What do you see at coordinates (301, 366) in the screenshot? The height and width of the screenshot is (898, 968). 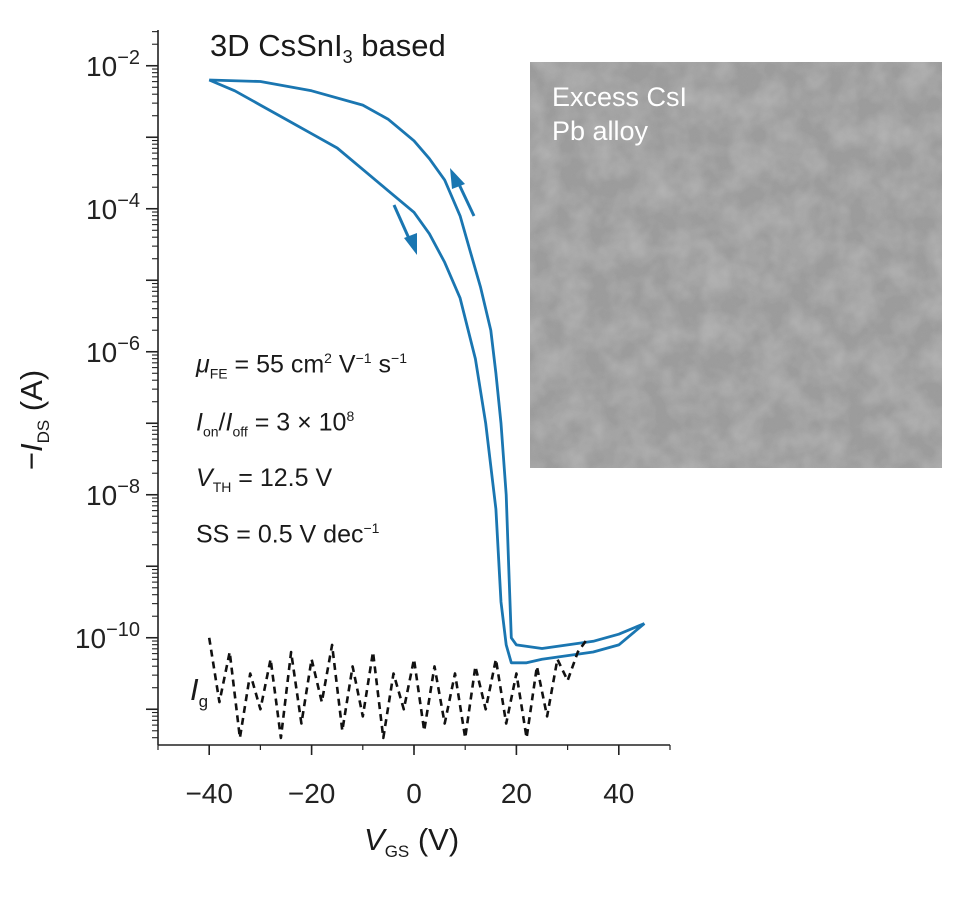 I see `mobility-annotation: μFE = 55 cm2 V−1 s−1` at bounding box center [301, 366].